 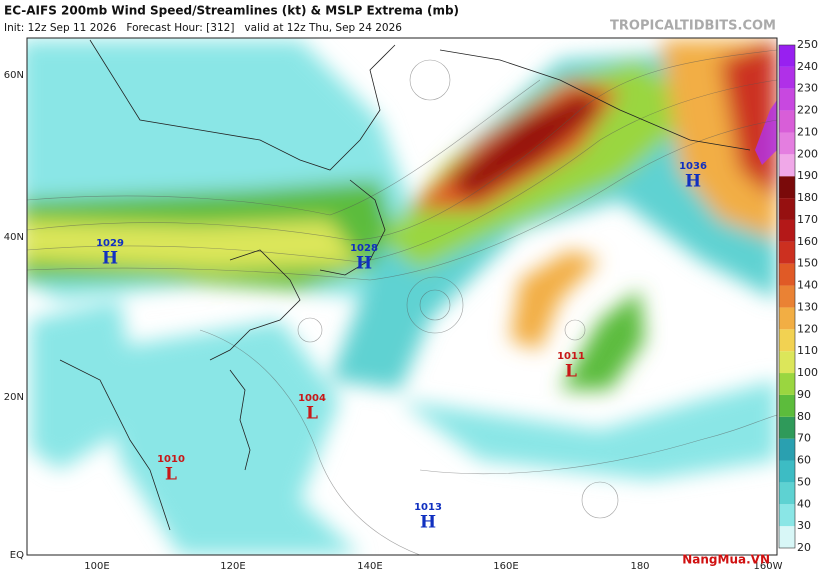 What do you see at coordinates (804, 394) in the screenshot?
I see `colorbar-label: 90` at bounding box center [804, 394].